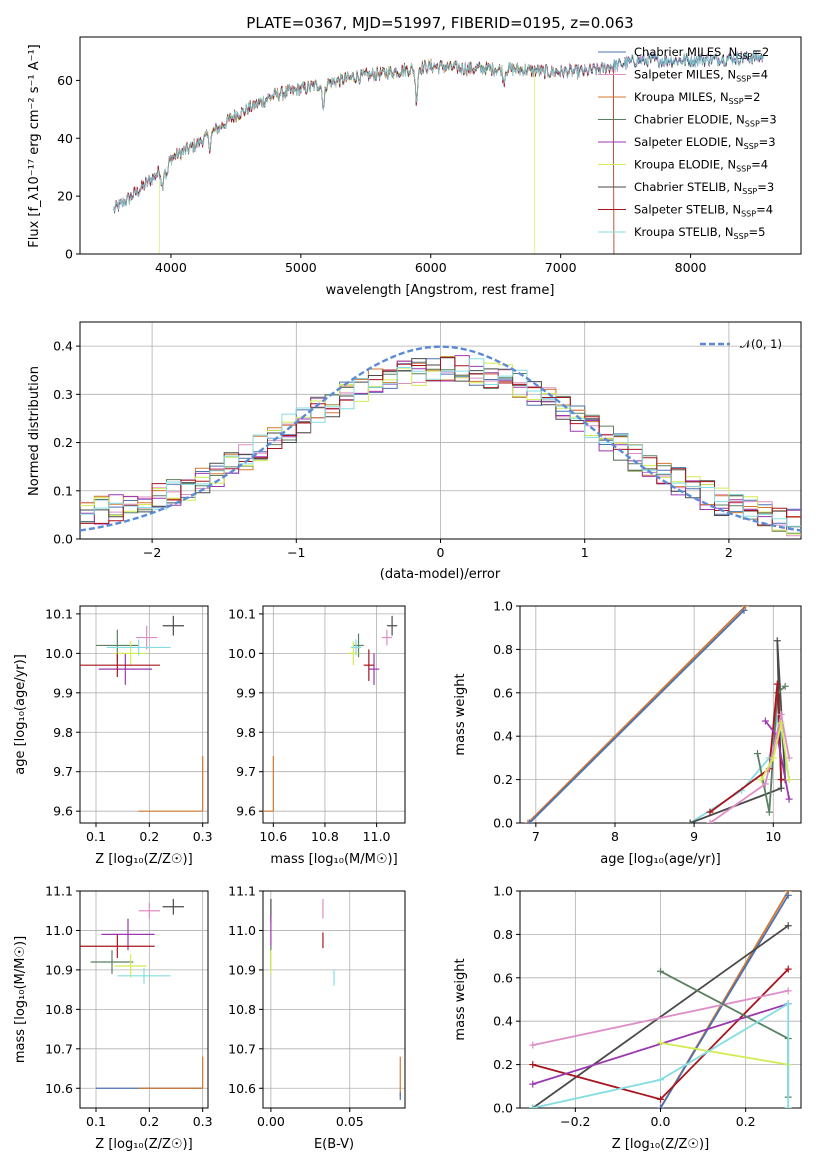 This screenshot has height=1170, width=819. What do you see at coordinates (701, 53) in the screenshot?
I see `legend-label-chabrier_miles: Chabrier MILES, NSSP=2` at bounding box center [701, 53].